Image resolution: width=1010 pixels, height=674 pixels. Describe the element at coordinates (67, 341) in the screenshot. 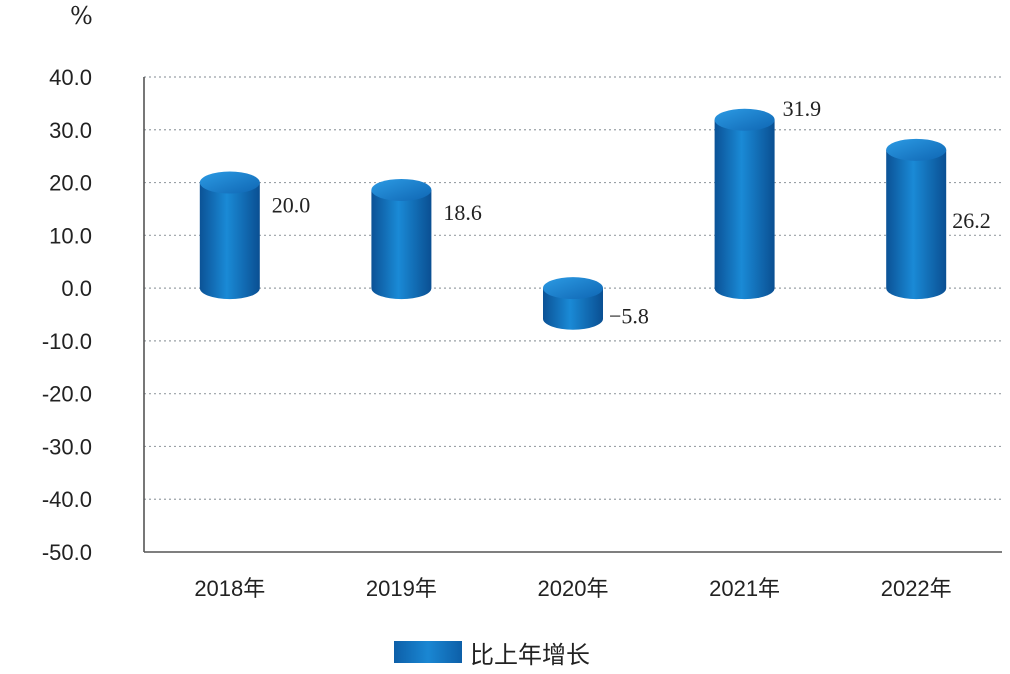

I see `y-tick-label: -10.0` at that location.